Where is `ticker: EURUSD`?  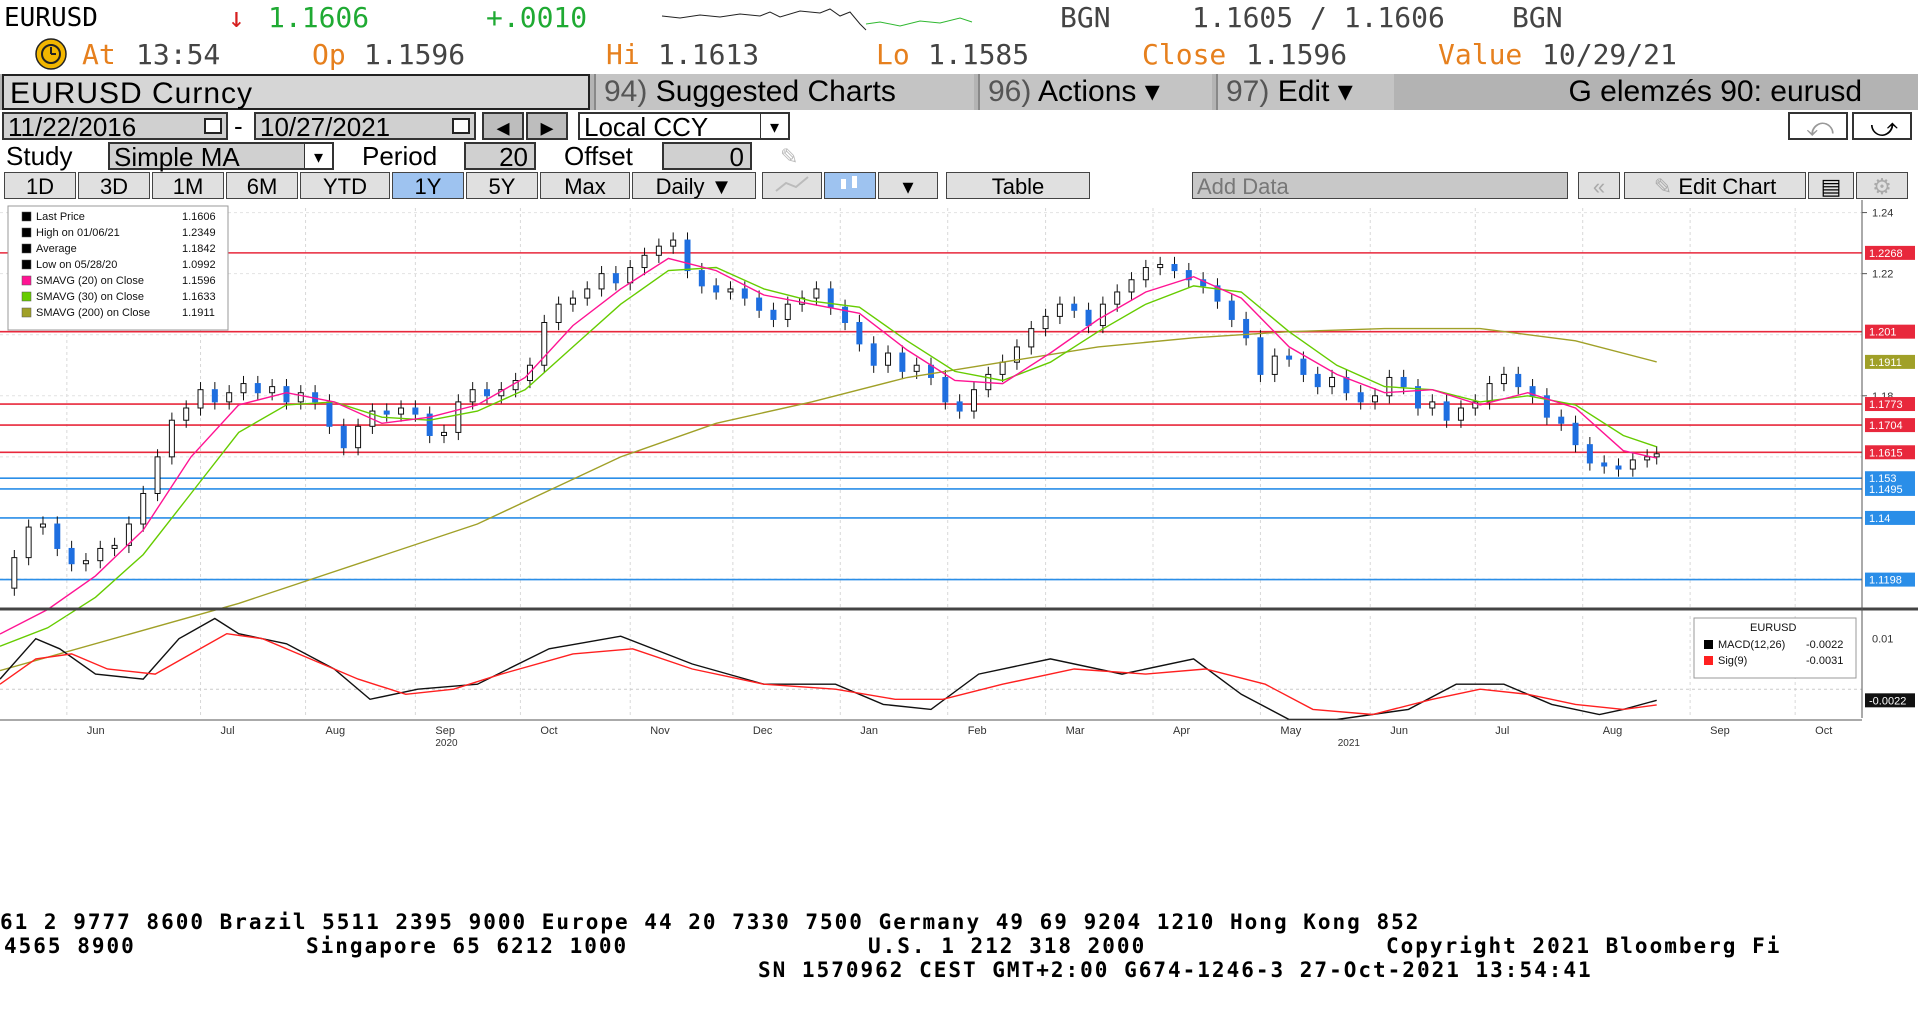 ticker: EURUSD is located at coordinates (51, 18).